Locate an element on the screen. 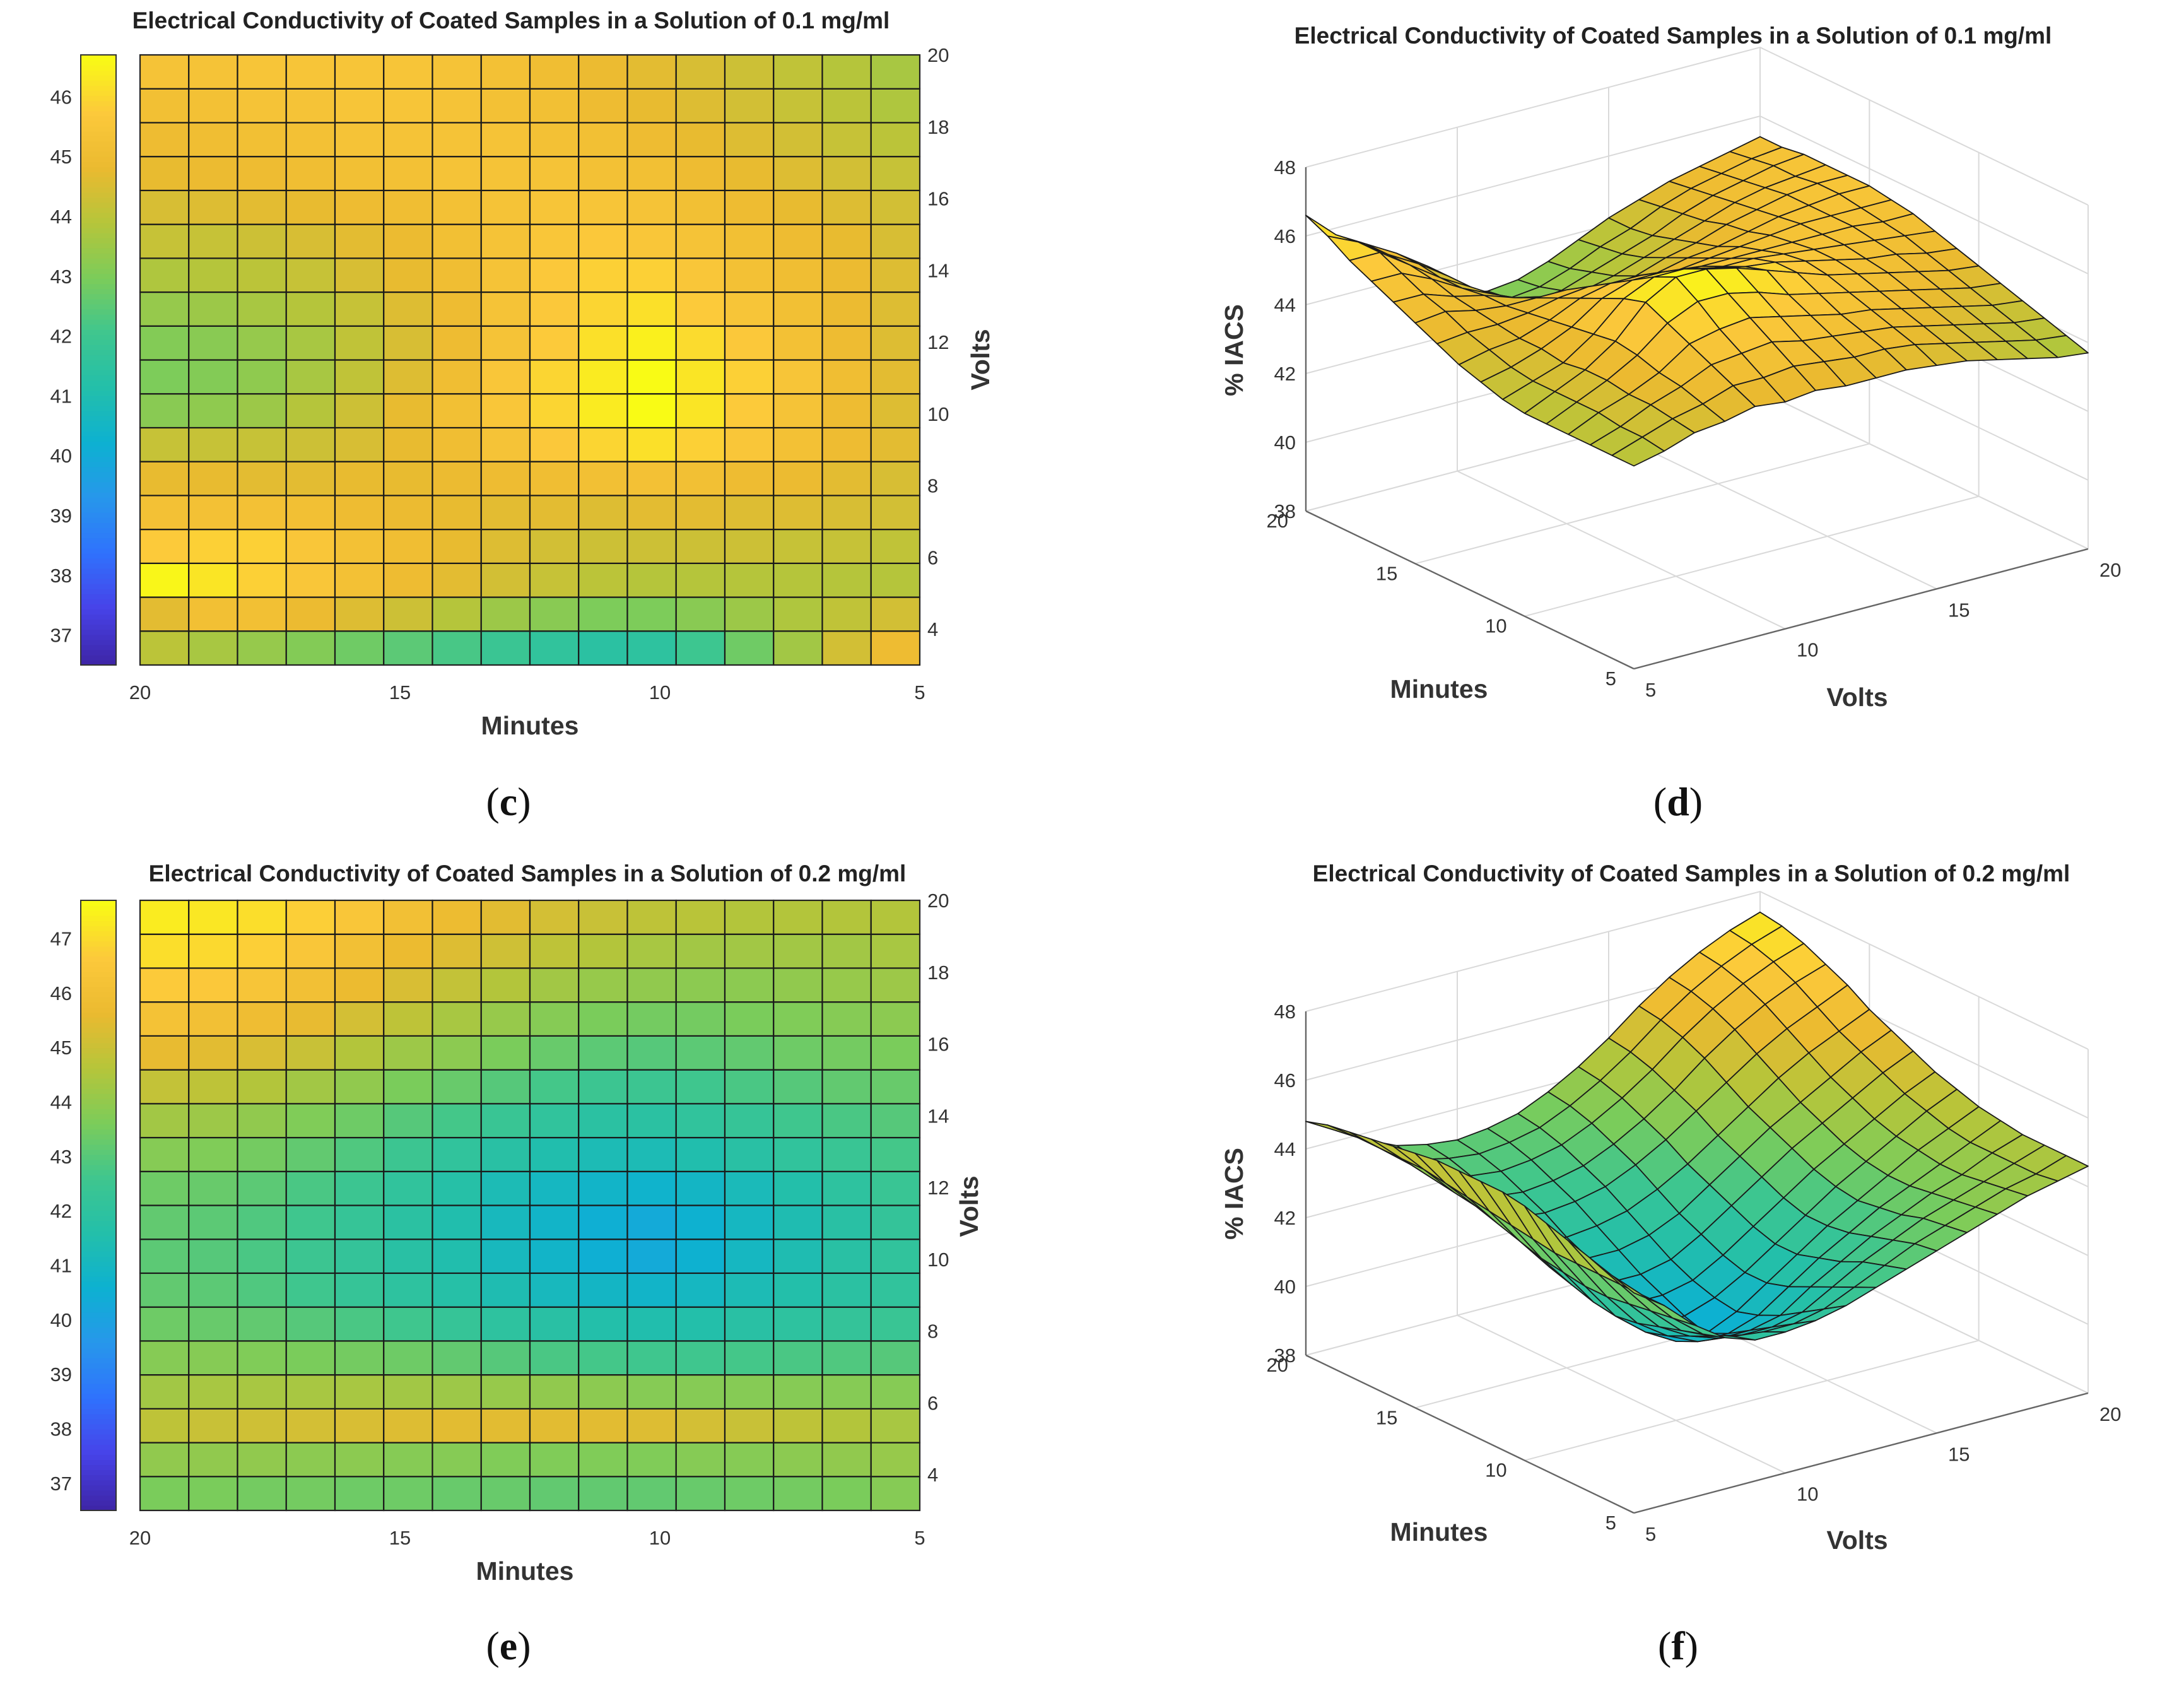  f-volts-tick-label: 20 is located at coordinates (2110, 1414).